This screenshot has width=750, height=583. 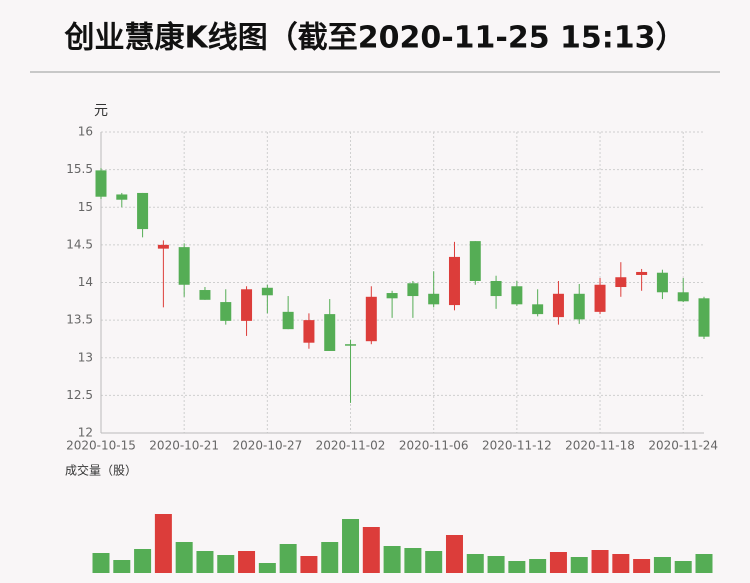 What do you see at coordinates (683, 446) in the screenshot?
I see `x-tick-label: 2020-11-24` at bounding box center [683, 446].